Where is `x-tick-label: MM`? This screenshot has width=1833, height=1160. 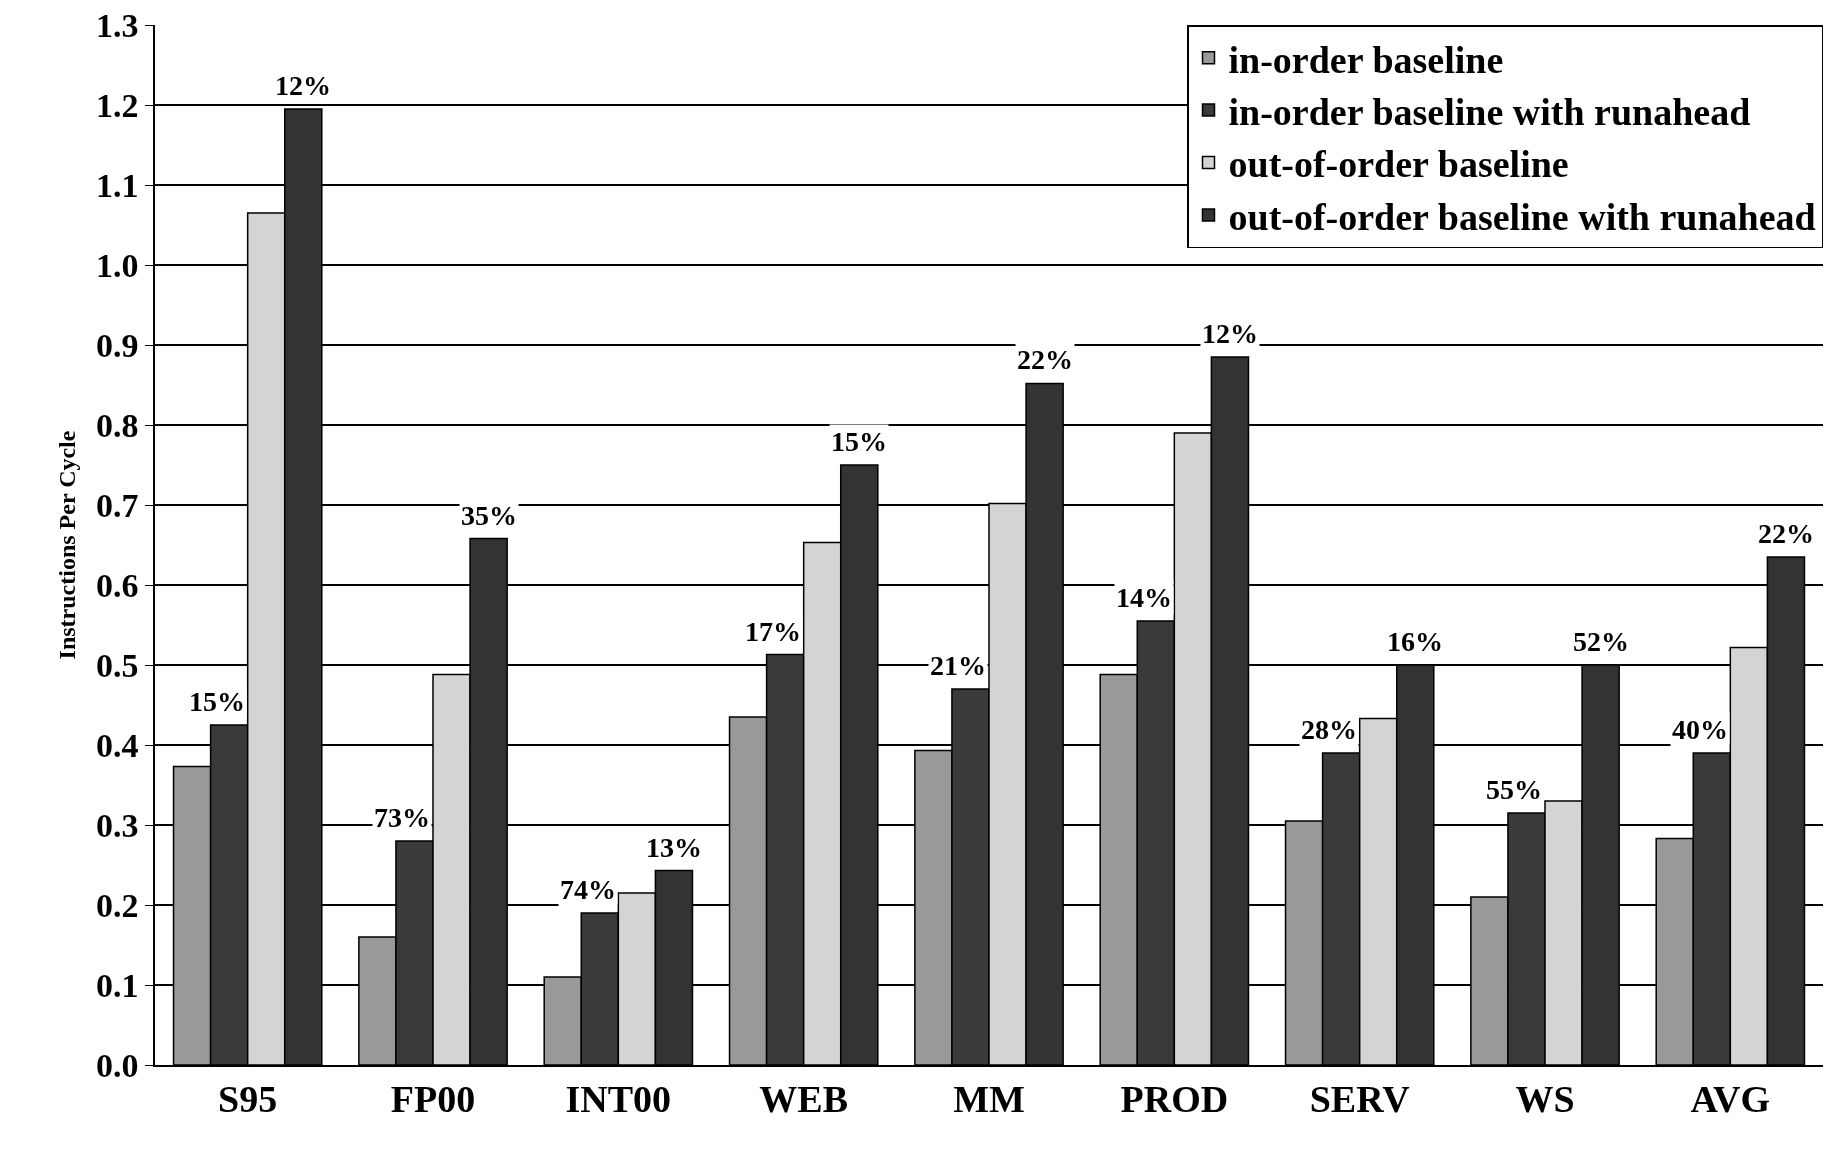 x-tick-label: MM is located at coordinates (989, 1099).